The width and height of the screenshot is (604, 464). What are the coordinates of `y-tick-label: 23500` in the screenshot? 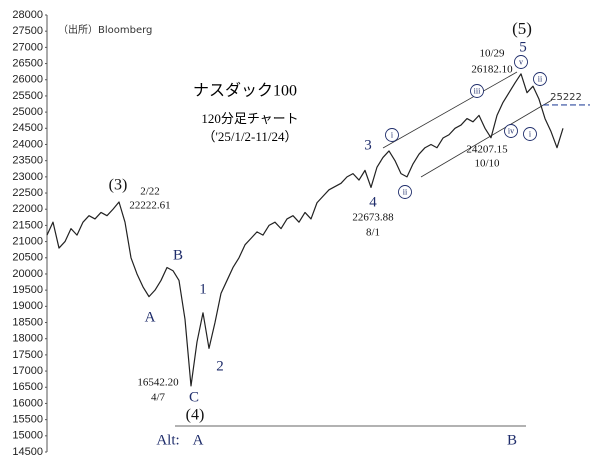 It's located at (27, 161).